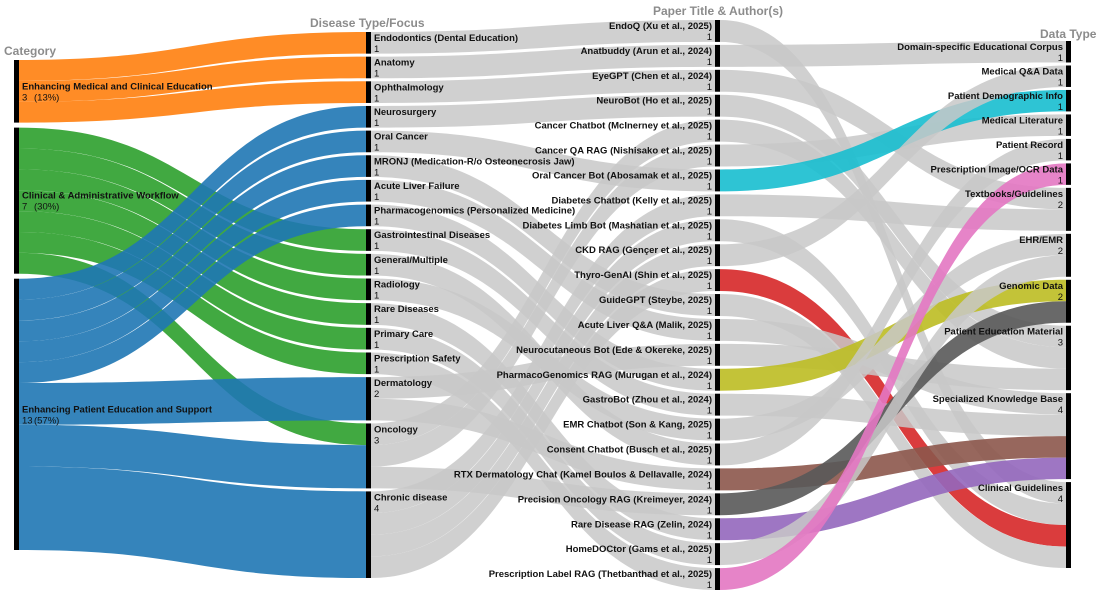  What do you see at coordinates (717, 354) in the screenshot?
I see `sankey-node-p14` at bounding box center [717, 354].